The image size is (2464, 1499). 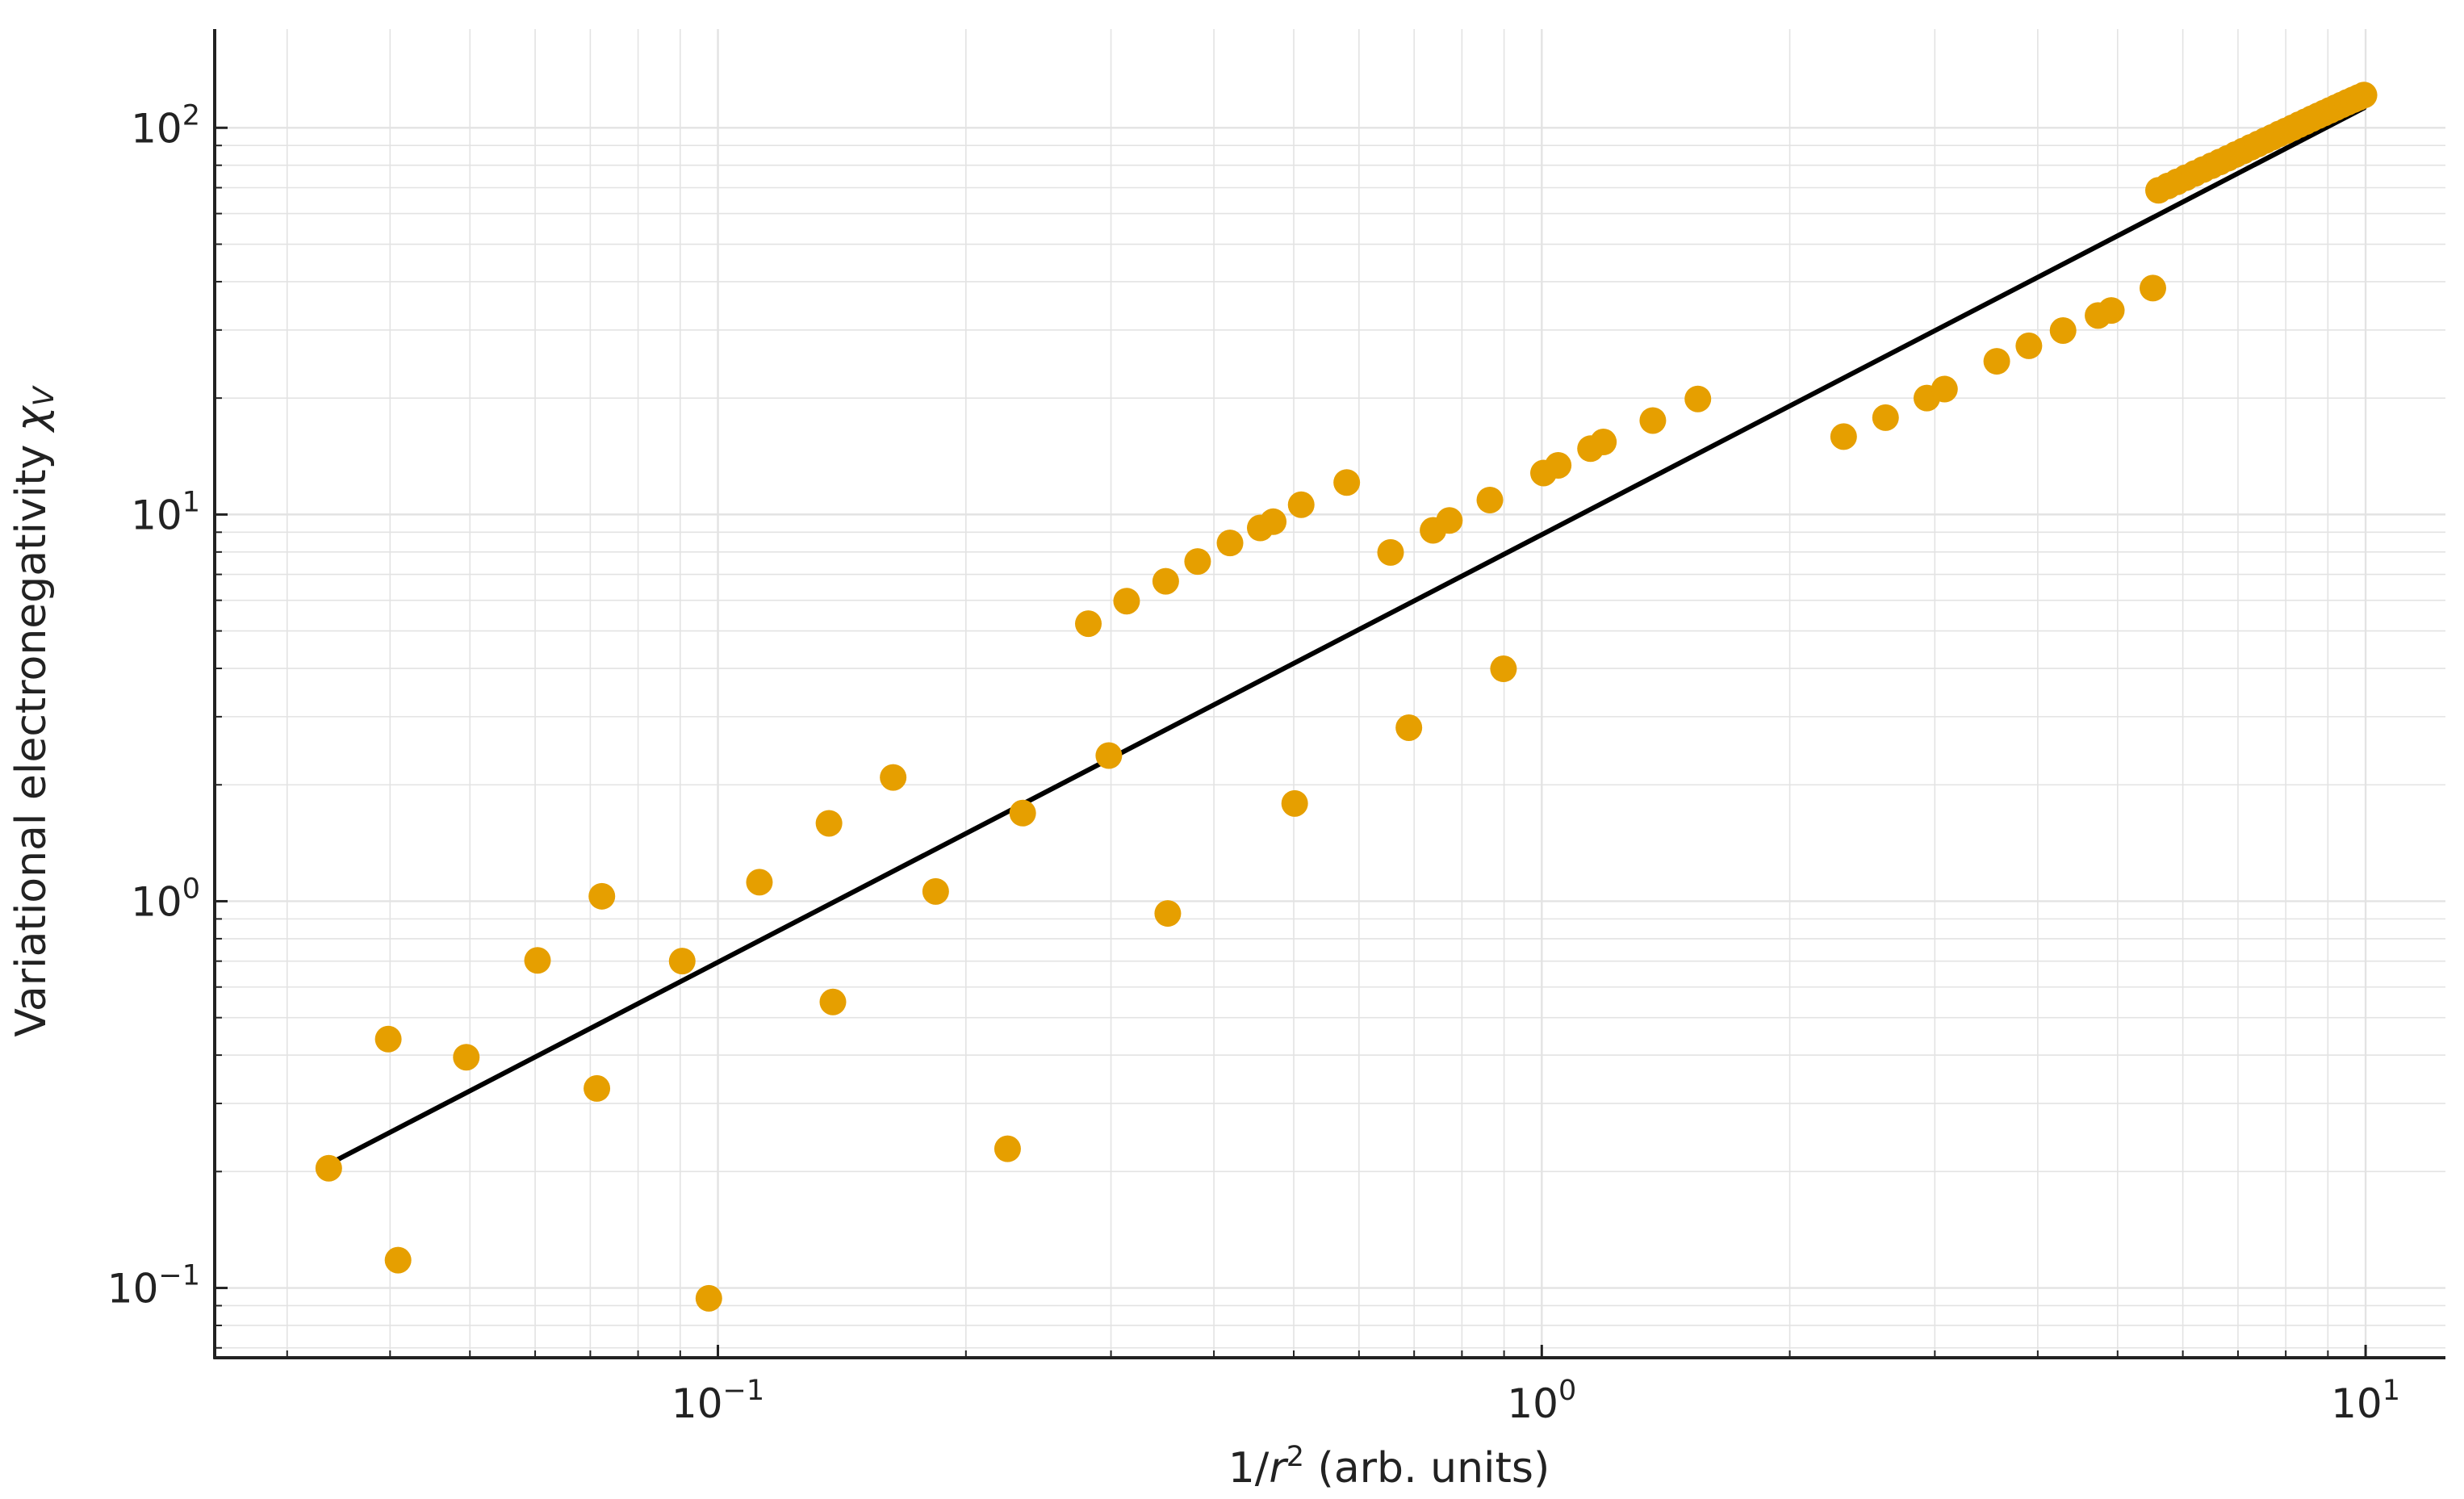 I want to click on x-tick-label: 10⁰, so click(x=1541, y=1401).